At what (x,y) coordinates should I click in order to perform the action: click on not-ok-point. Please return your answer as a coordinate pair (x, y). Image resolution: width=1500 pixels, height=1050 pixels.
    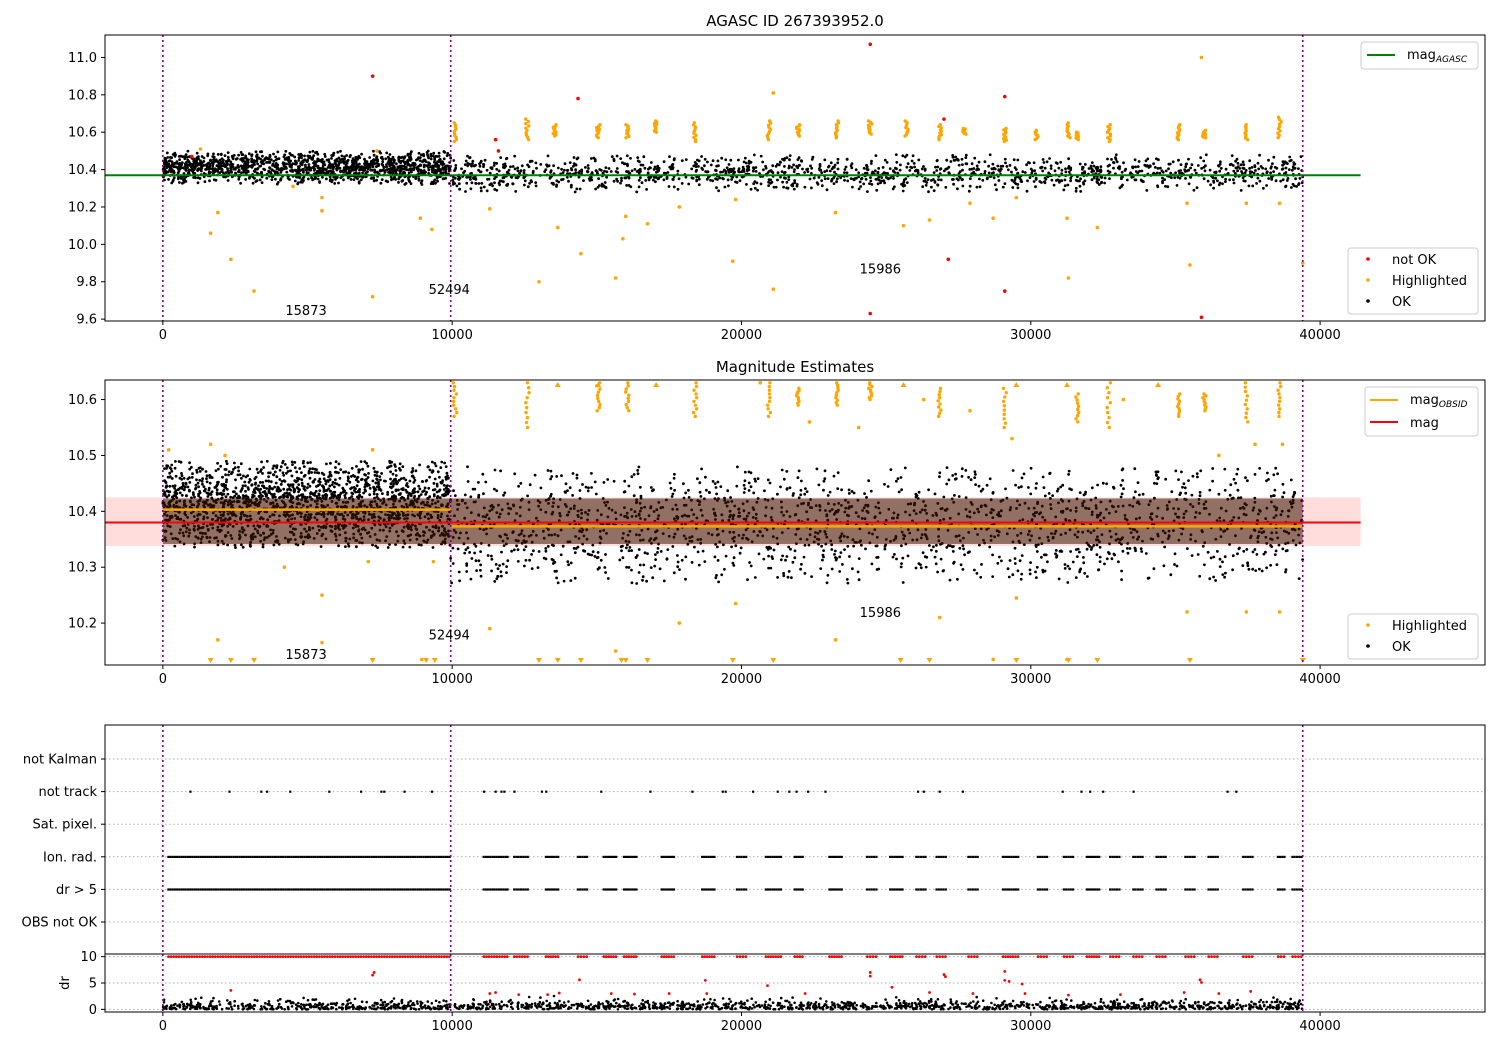
    Looking at the image, I should click on (944, 119).